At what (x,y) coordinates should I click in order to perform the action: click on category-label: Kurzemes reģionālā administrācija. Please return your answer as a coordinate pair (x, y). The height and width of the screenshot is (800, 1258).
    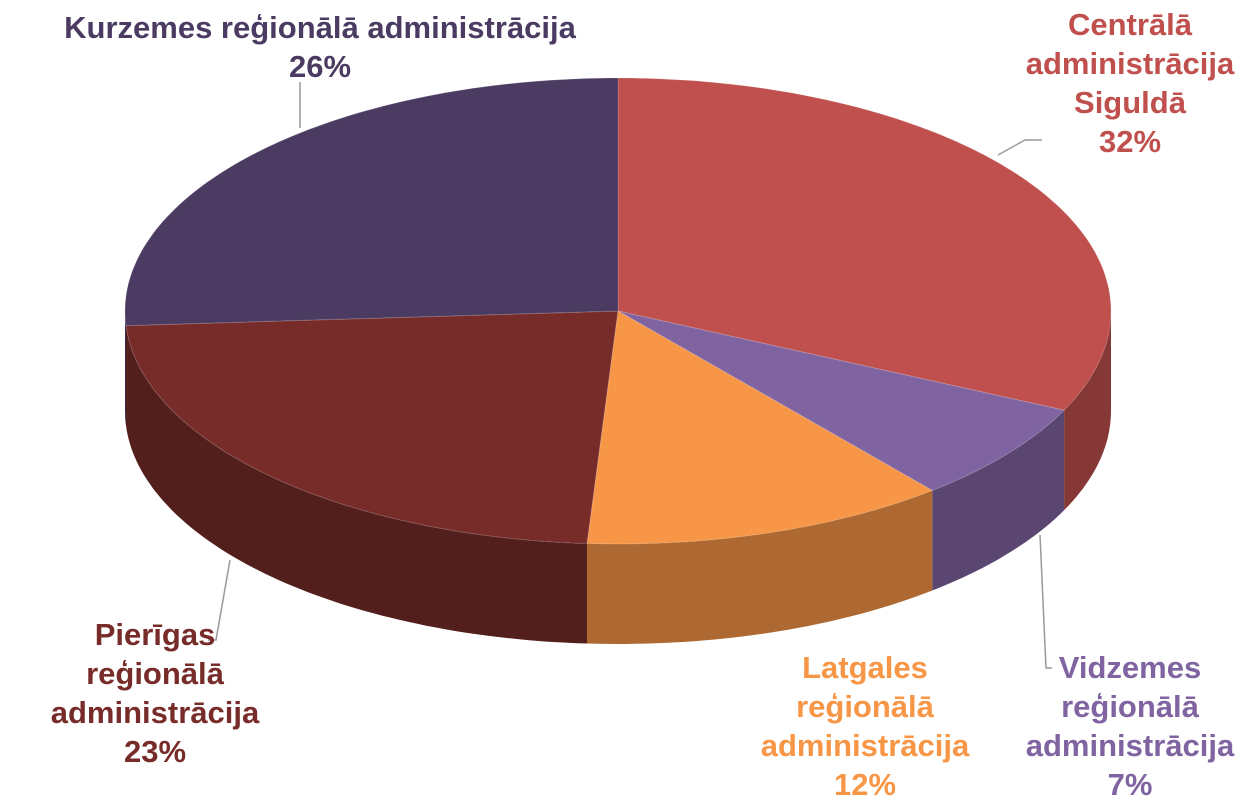
    Looking at the image, I should click on (320, 27).